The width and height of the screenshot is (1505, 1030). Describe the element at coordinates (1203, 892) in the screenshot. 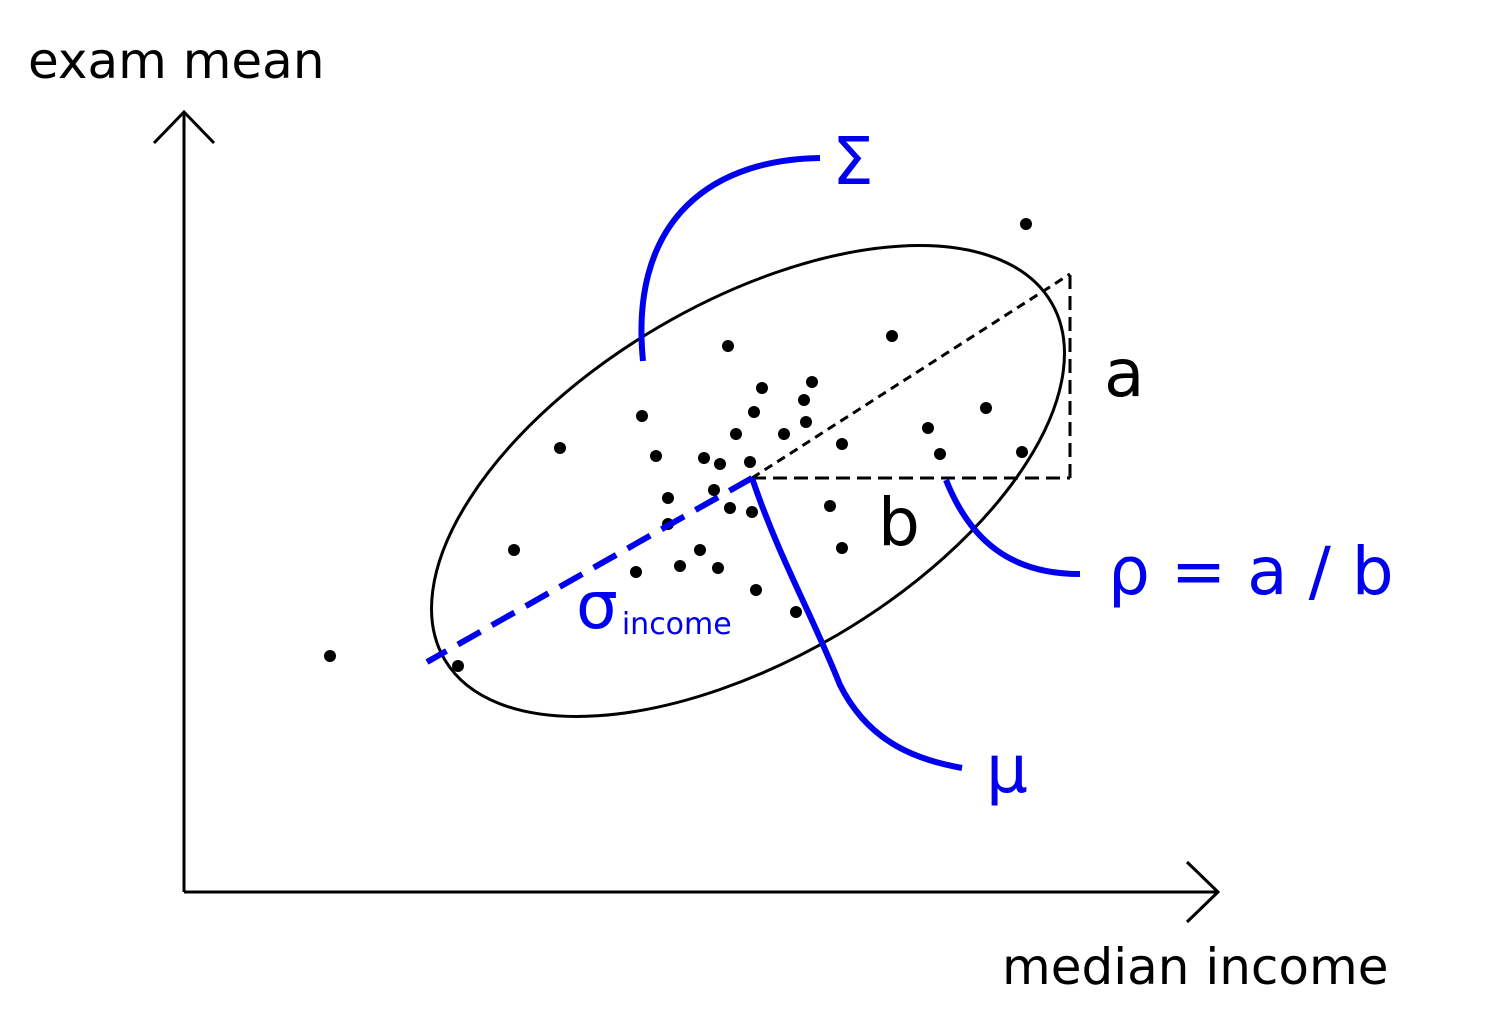

I see `x-axis-arrowhead` at that location.